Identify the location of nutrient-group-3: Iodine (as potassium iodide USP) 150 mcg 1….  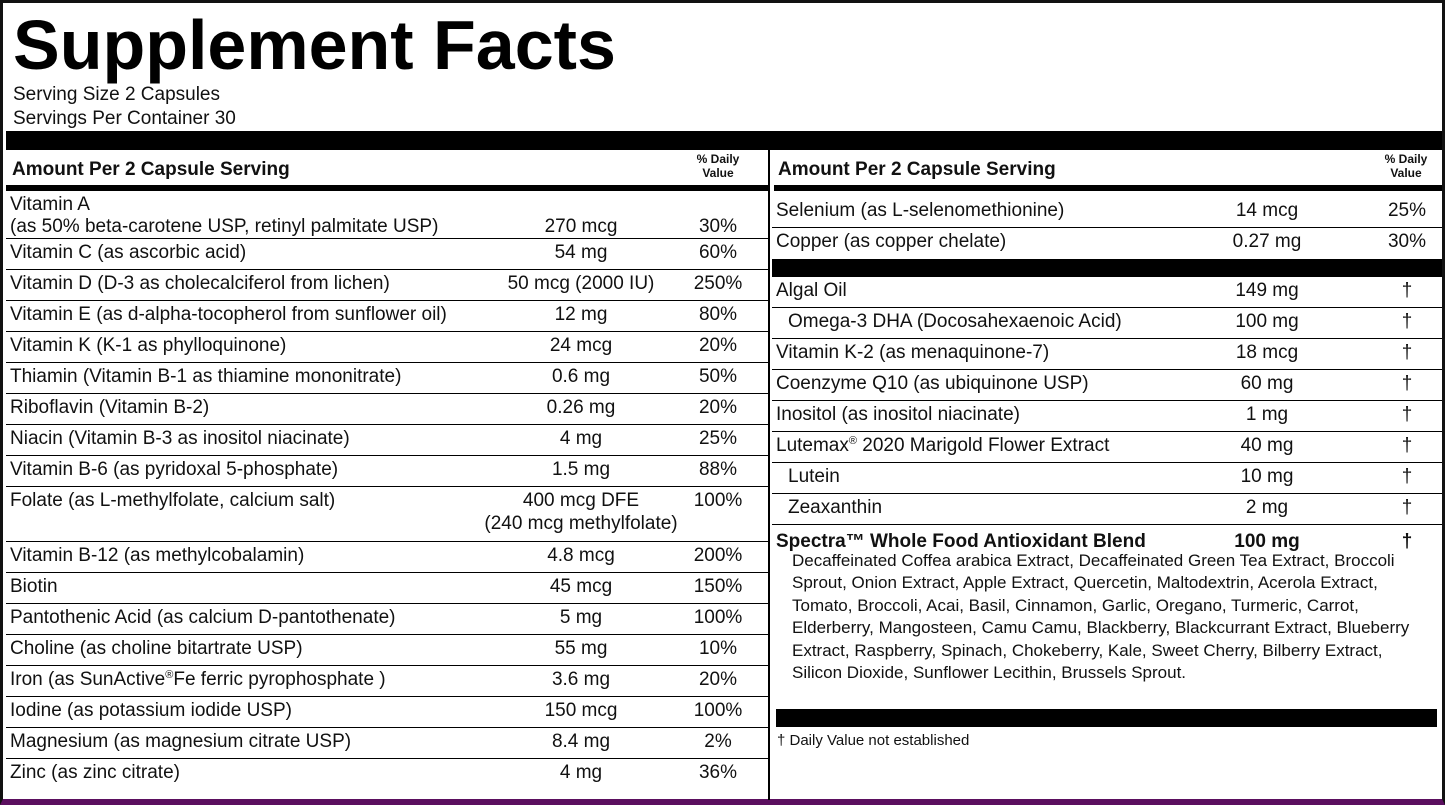
(387, 743).